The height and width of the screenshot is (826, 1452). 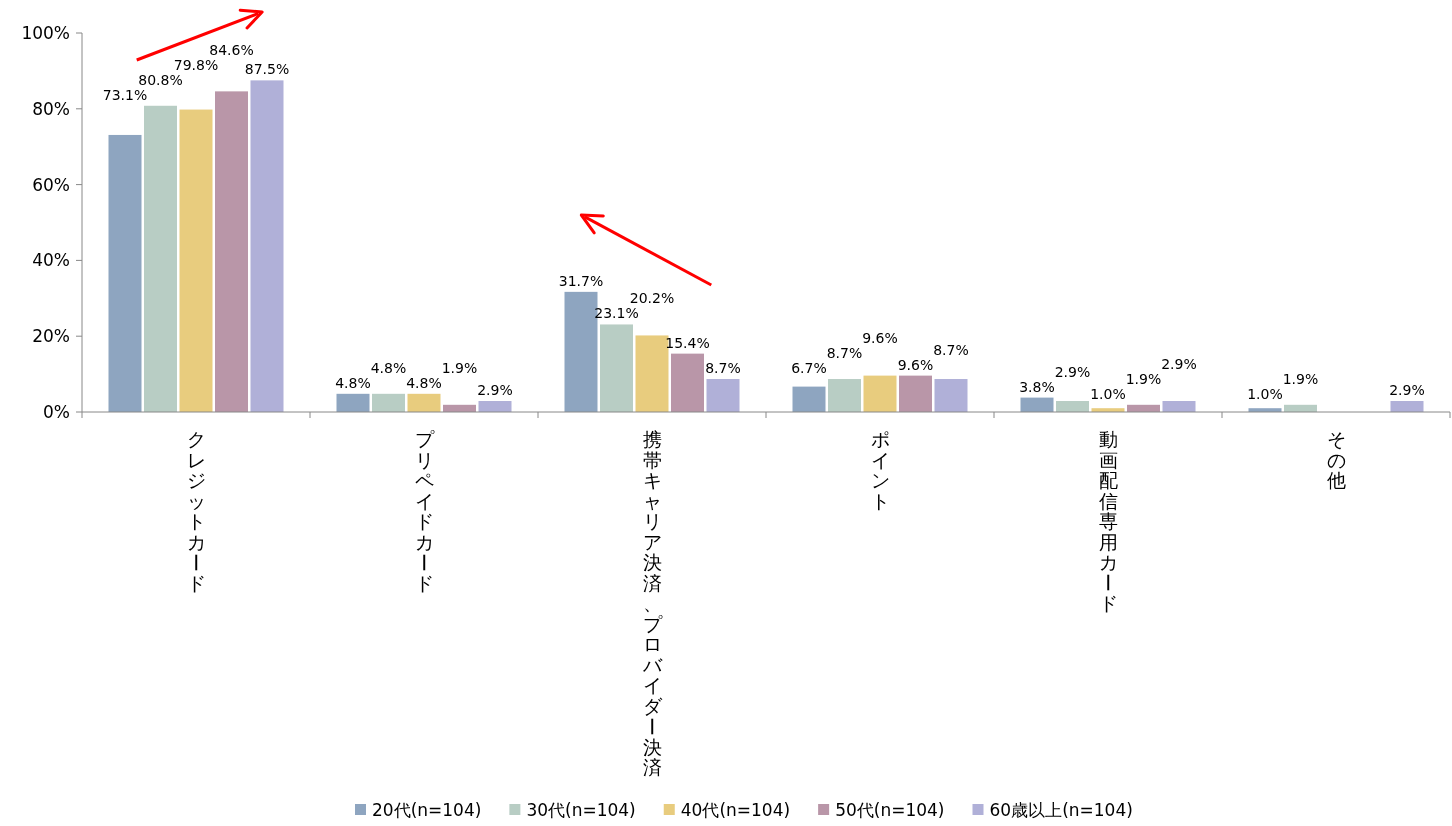 I want to click on category-label: 携帯キャリア決済、プロバイダー決済, so click(x=652, y=604).